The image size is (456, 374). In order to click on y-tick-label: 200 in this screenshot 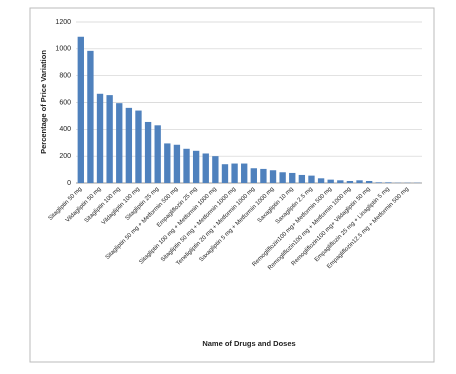, I will do `click(65, 156)`.